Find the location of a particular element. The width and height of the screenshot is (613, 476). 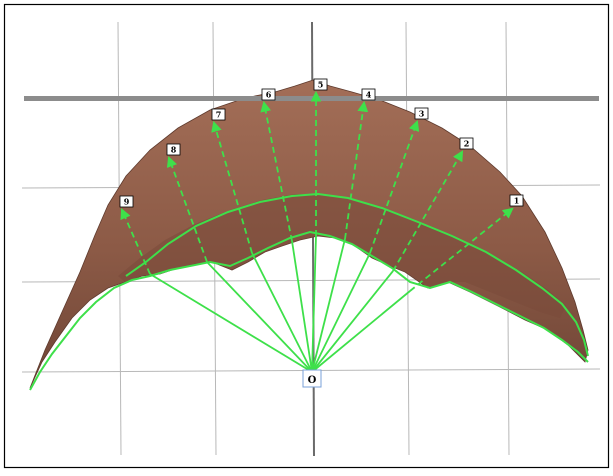

ray-7-dashed is located at coordinates (232, 187).